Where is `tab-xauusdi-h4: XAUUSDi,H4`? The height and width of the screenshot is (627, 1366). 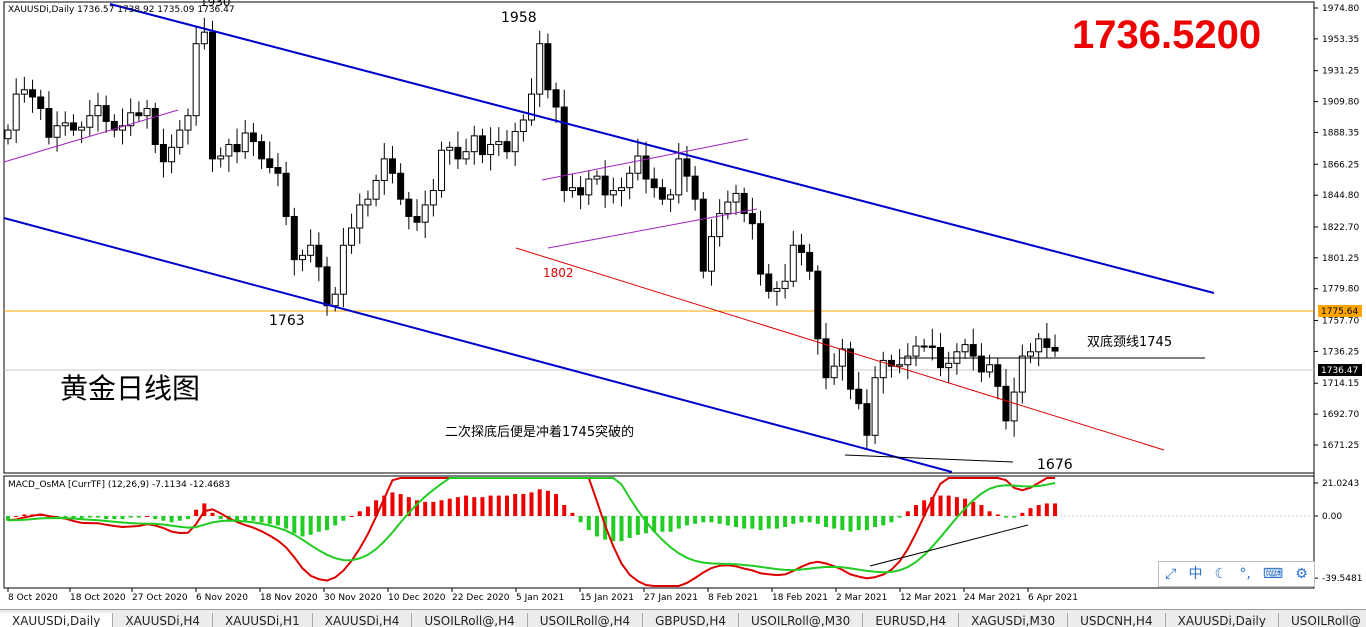 tab-xauusdi-h4: XAUUSDi,H4 is located at coordinates (163, 620).